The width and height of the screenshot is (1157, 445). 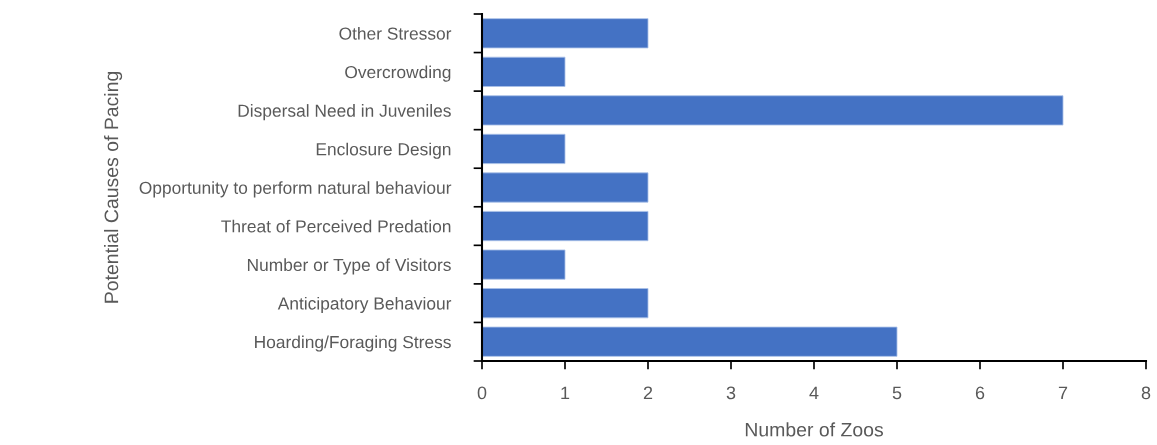 What do you see at coordinates (731, 393) in the screenshot?
I see `x-tick-label: 3` at bounding box center [731, 393].